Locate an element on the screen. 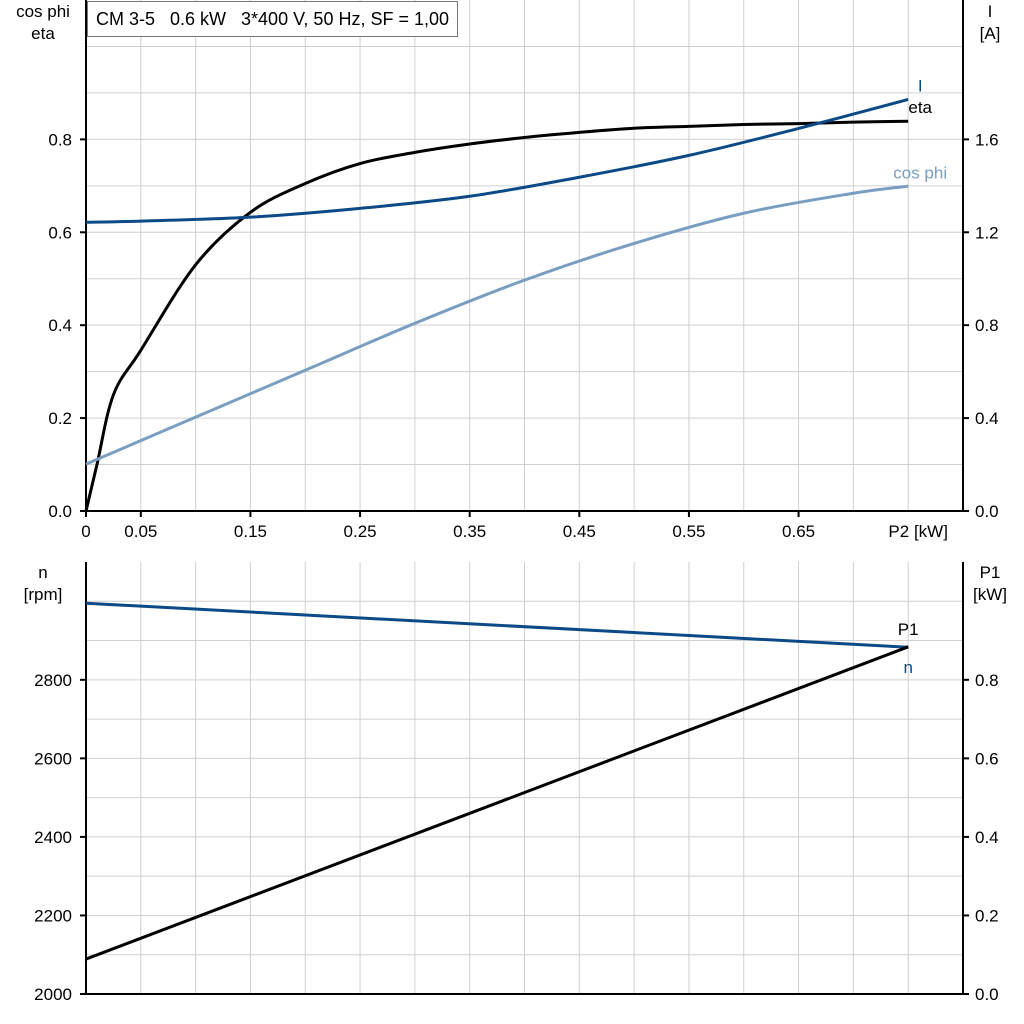 This screenshot has height=1024, width=1024. x-axis-label: P2 [kW] is located at coordinates (918, 531).